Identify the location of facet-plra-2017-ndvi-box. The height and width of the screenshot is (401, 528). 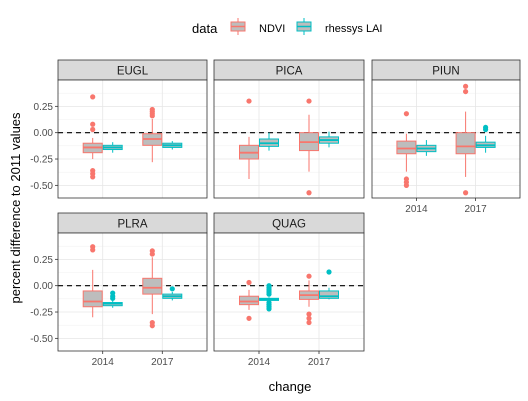
(152, 286).